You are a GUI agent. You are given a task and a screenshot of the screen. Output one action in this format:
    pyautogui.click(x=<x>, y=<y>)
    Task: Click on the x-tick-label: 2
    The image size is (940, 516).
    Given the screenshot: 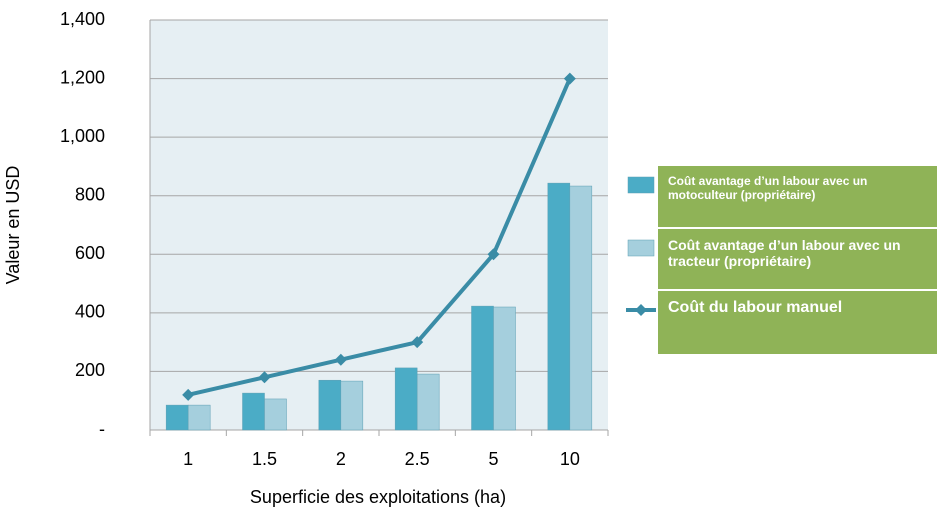 What is the action you would take?
    pyautogui.click(x=341, y=459)
    